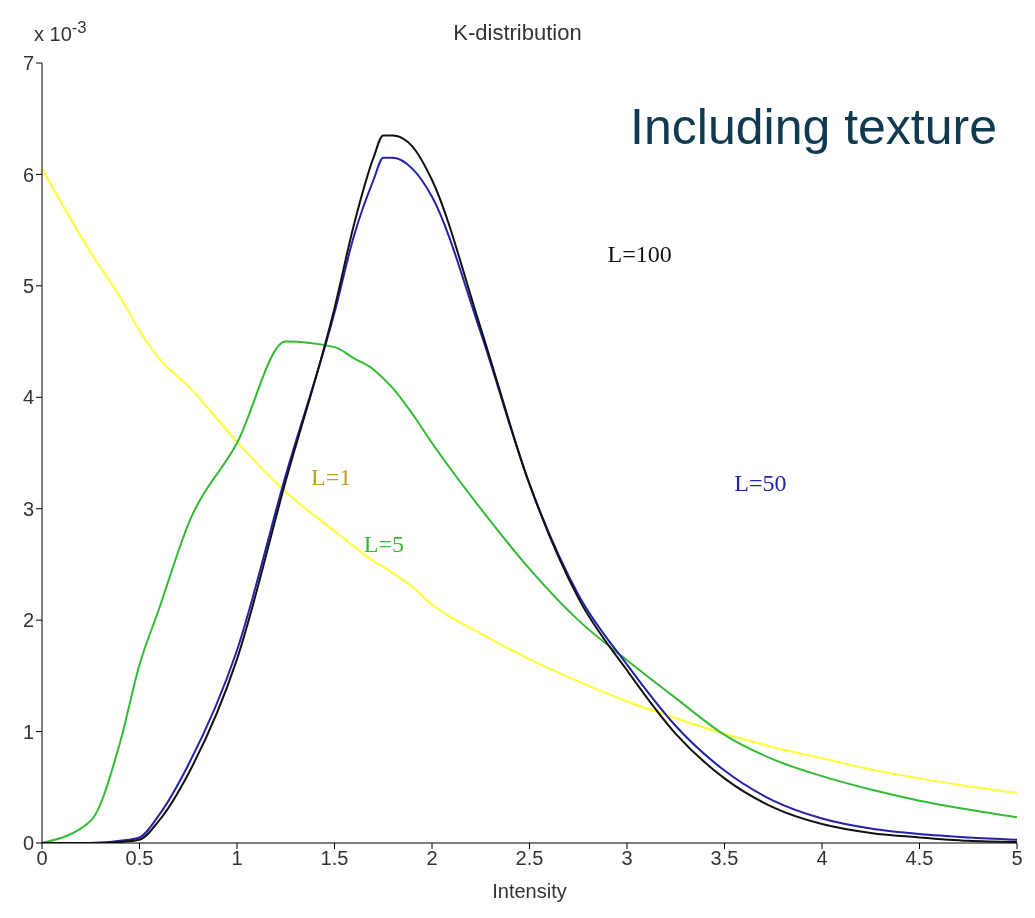 The height and width of the screenshot is (918, 1035). Describe the element at coordinates (28, 174) in the screenshot. I see `y-tick-label: 6` at that location.